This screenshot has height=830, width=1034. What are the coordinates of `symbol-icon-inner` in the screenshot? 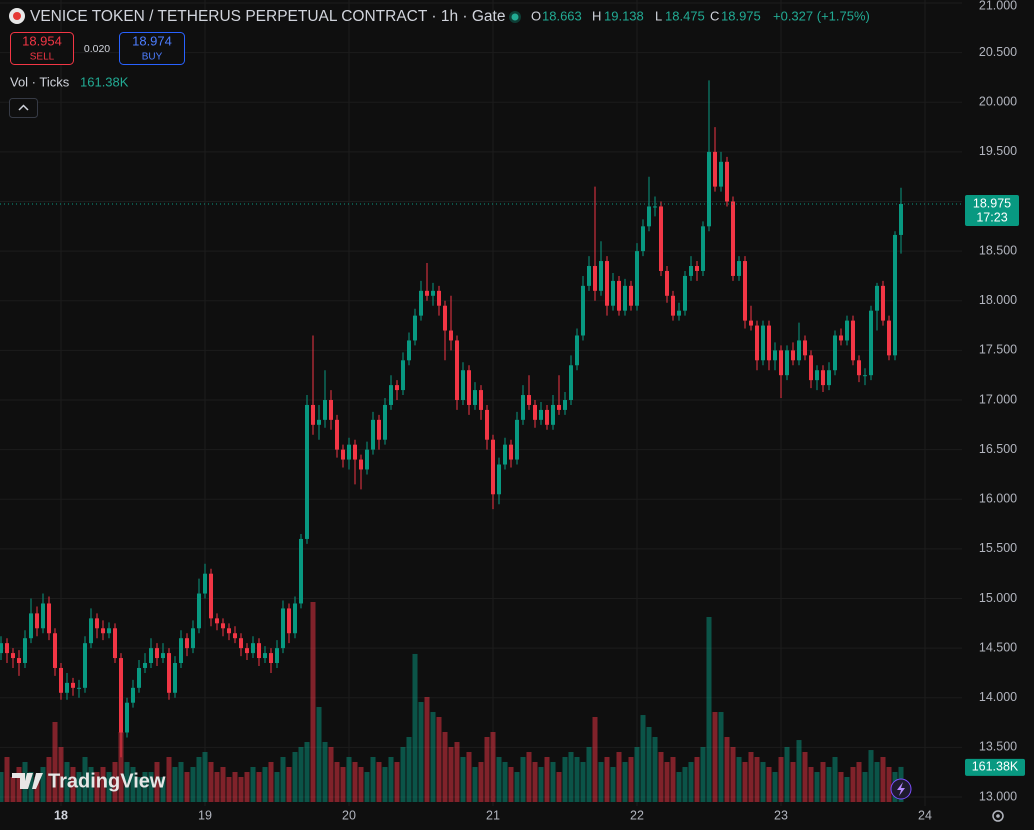 It's located at (17, 16).